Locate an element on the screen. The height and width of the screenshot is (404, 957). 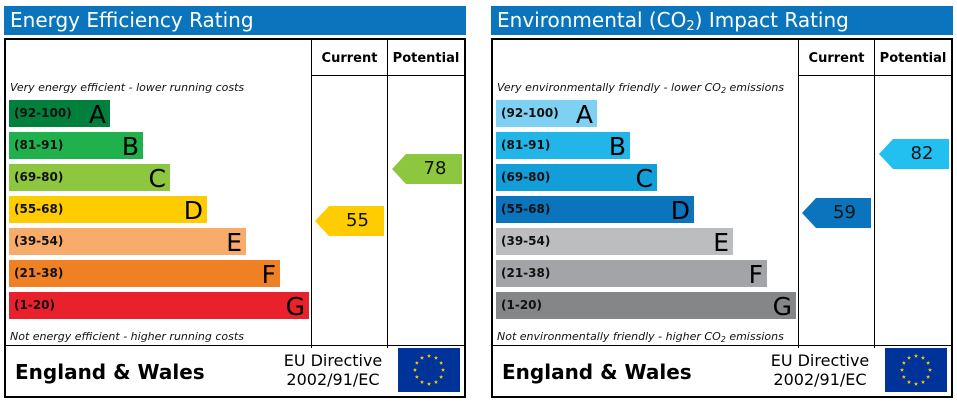
title-subscript: 2 is located at coordinates (690, 26).